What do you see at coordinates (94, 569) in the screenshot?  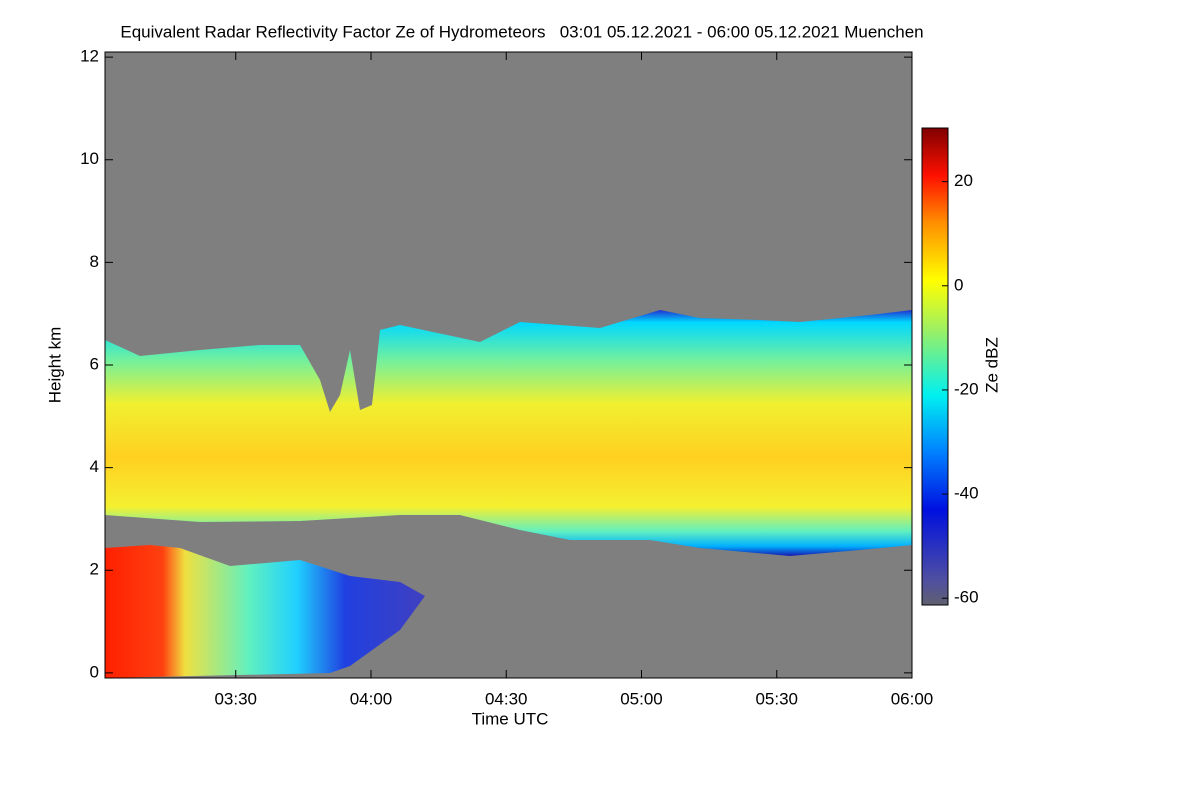 I see `y-tick-label: 2` at bounding box center [94, 569].